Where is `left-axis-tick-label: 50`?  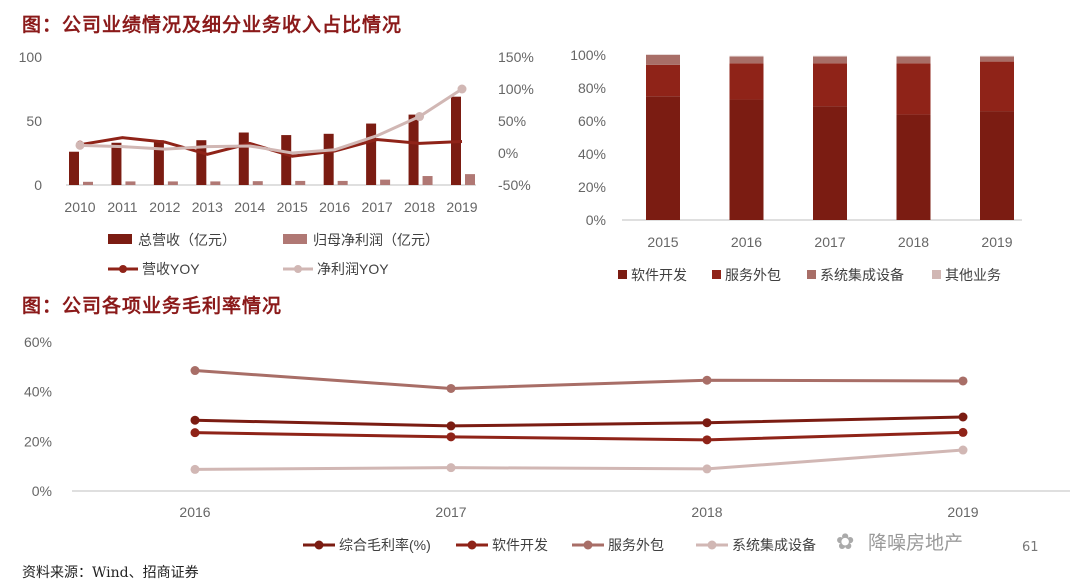 left-axis-tick-label: 50 is located at coordinates (34, 121).